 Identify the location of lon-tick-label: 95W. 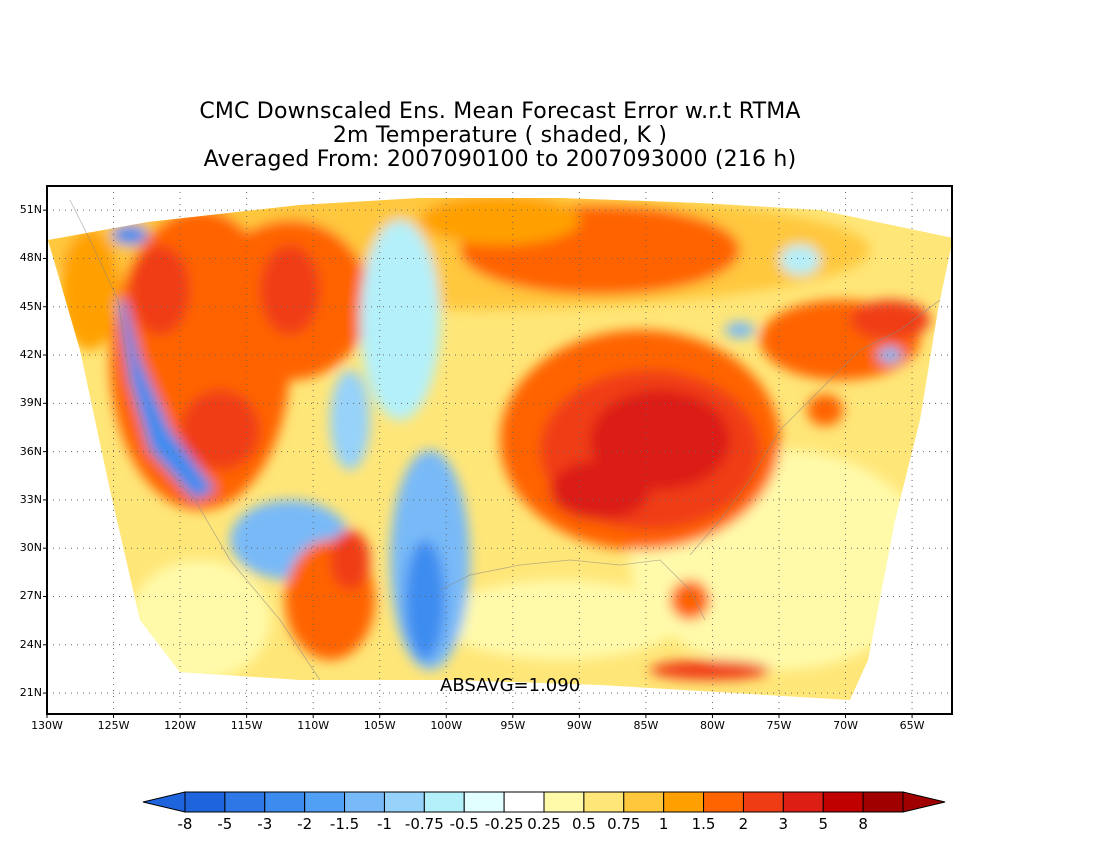
(513, 725).